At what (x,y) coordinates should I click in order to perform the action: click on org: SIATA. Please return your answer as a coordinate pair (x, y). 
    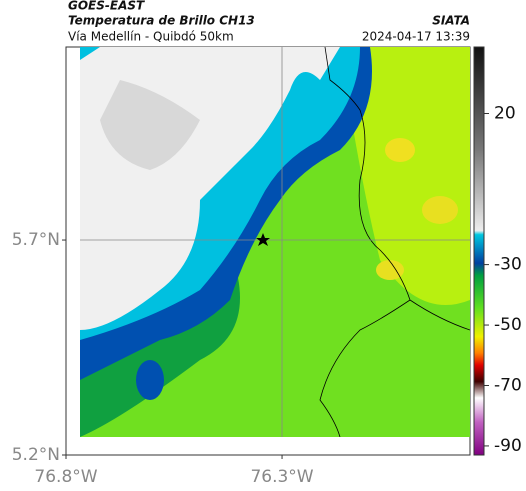
    Looking at the image, I should click on (451, 21).